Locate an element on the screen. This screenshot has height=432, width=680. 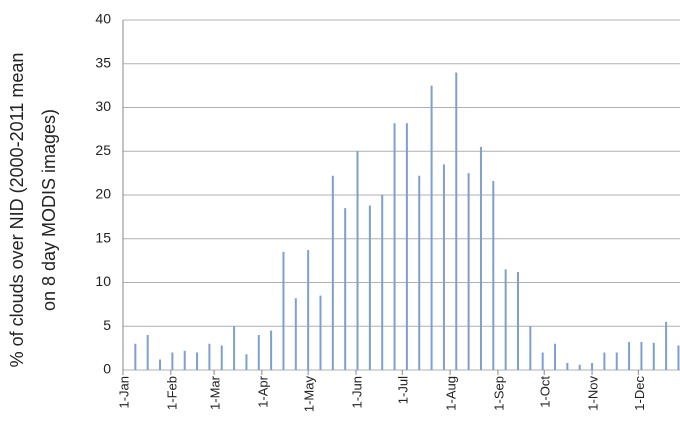
y-tick-label: 0 is located at coordinates (107, 369).